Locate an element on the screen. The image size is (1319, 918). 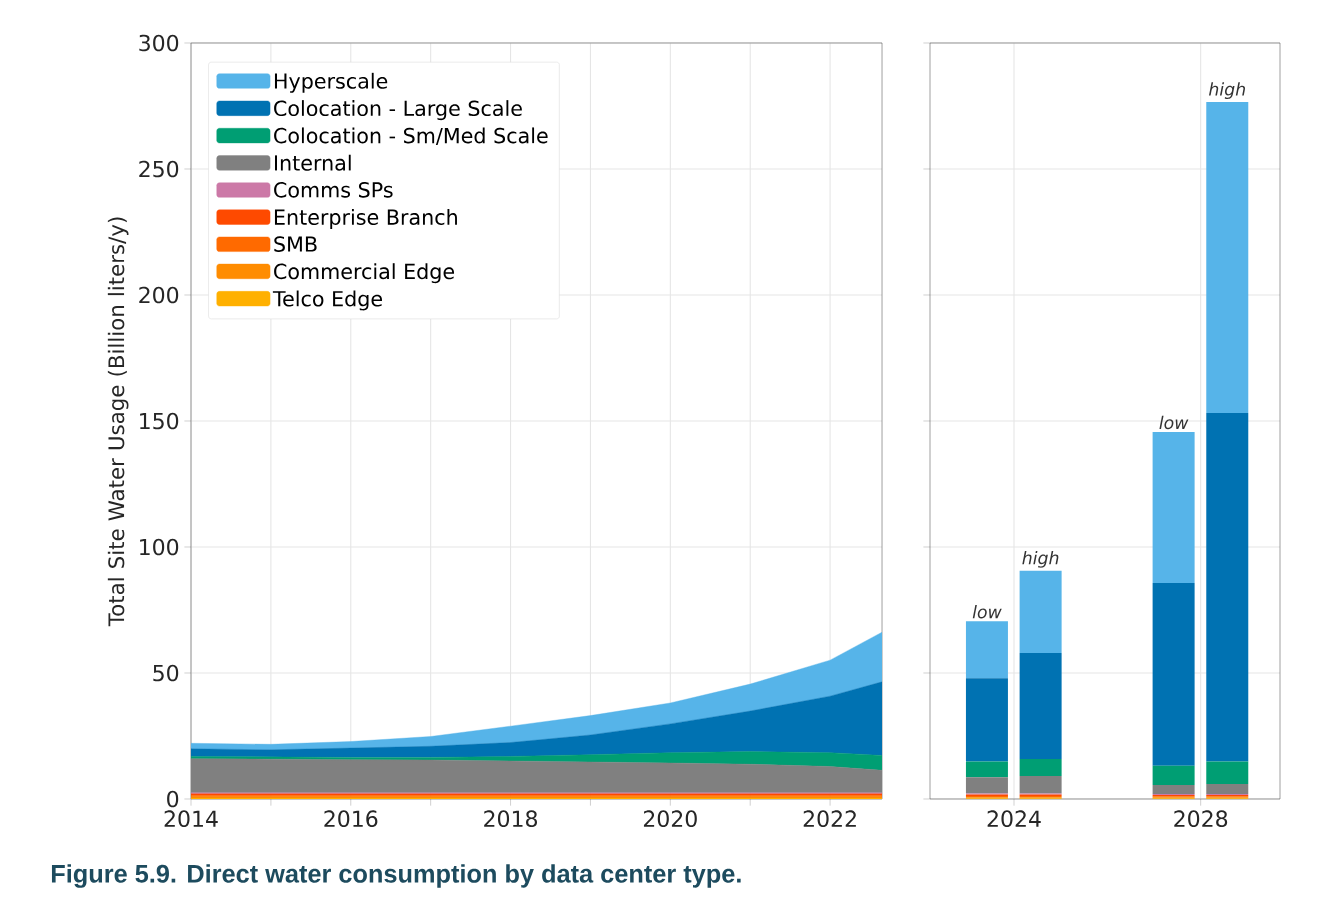
x-tick-label: 2020 is located at coordinates (670, 819).